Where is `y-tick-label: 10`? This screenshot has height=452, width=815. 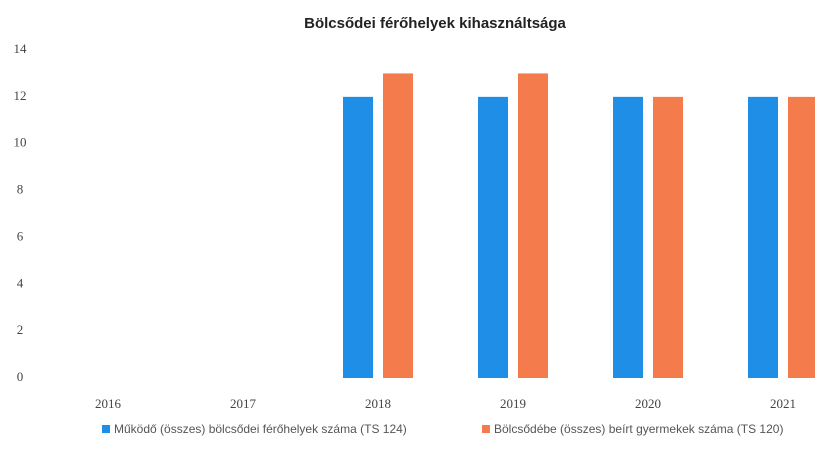 y-tick-label: 10 is located at coordinates (20, 142).